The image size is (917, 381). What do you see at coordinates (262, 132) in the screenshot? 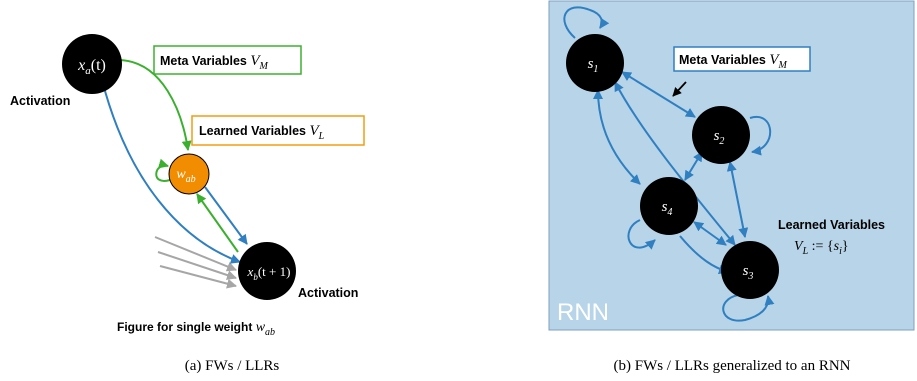
I see `learned-variables-label: Learned Variables VL` at bounding box center [262, 132].